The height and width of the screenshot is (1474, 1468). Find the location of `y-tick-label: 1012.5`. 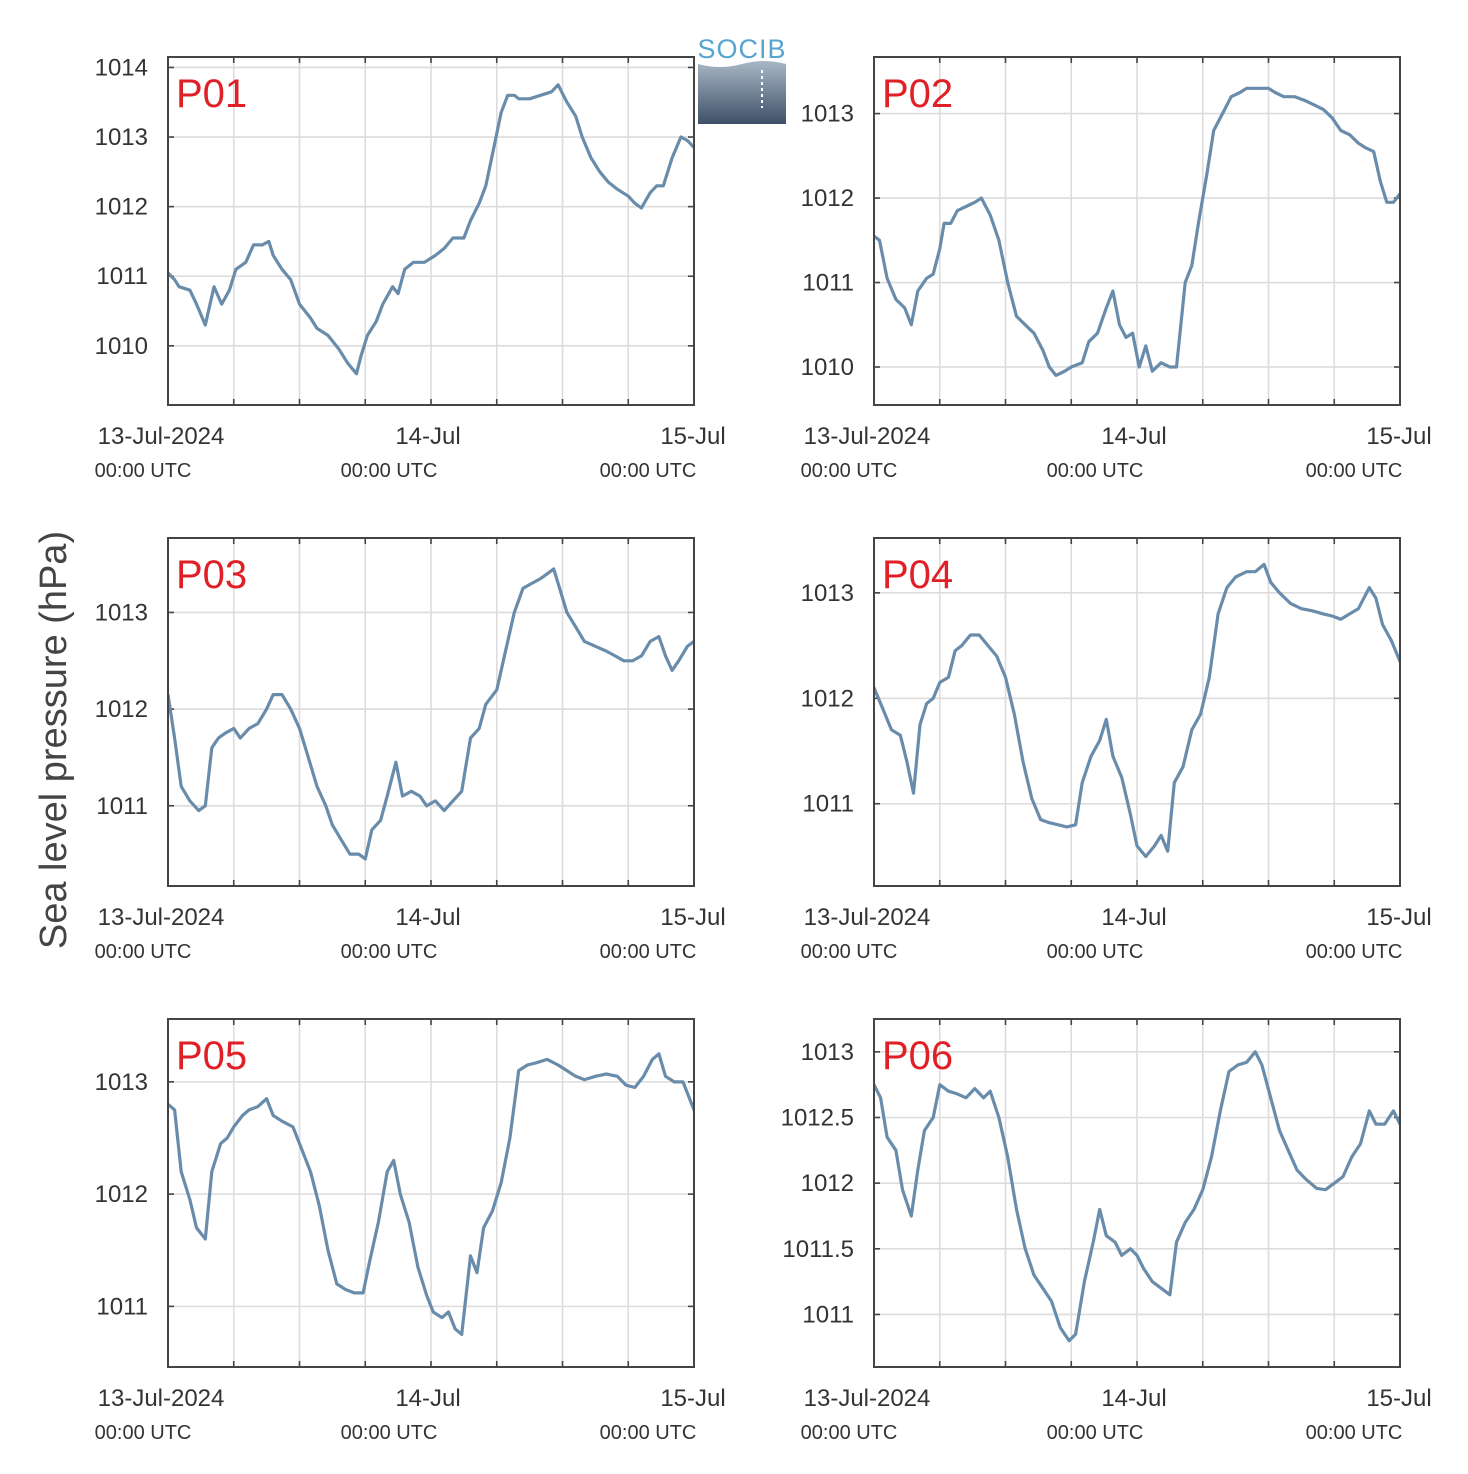

y-tick-label: 1012.5 is located at coordinates (817, 1117).